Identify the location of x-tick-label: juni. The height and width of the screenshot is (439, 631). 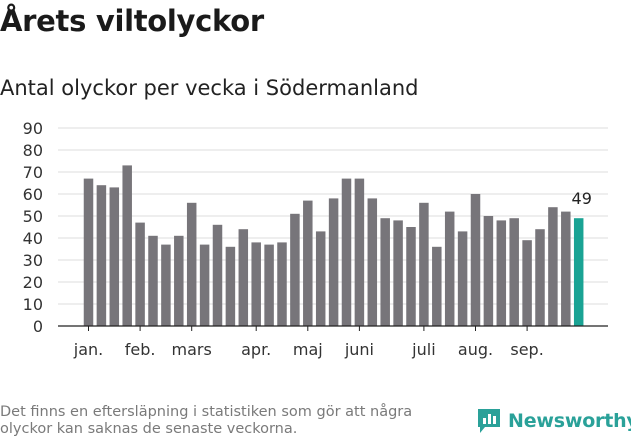
(359, 349).